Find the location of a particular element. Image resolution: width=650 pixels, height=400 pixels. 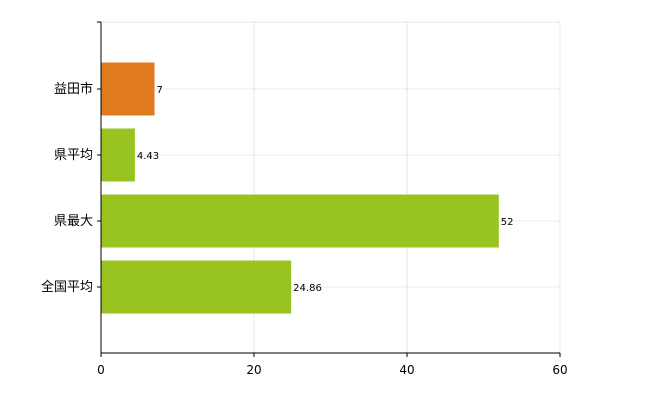

category-label-3: 全国平均 is located at coordinates (67, 287).